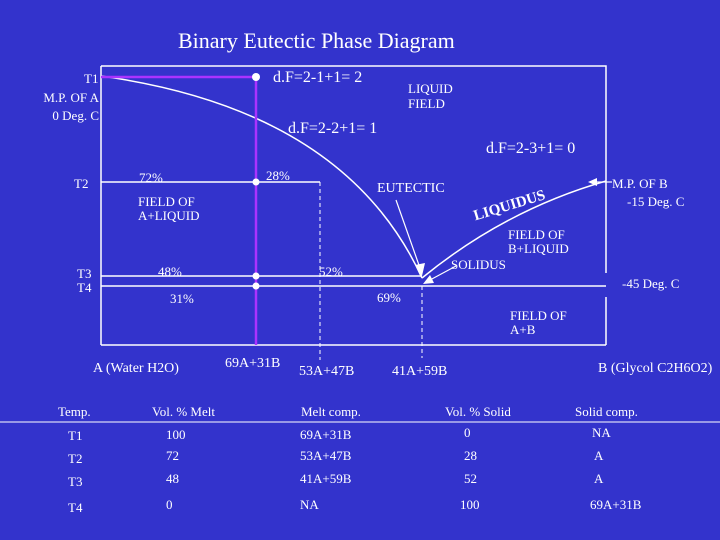 Image resolution: width=720 pixels, height=540 pixels. What do you see at coordinates (478, 264) in the screenshot?
I see `solidus-label: SOLIDUS` at bounding box center [478, 264].